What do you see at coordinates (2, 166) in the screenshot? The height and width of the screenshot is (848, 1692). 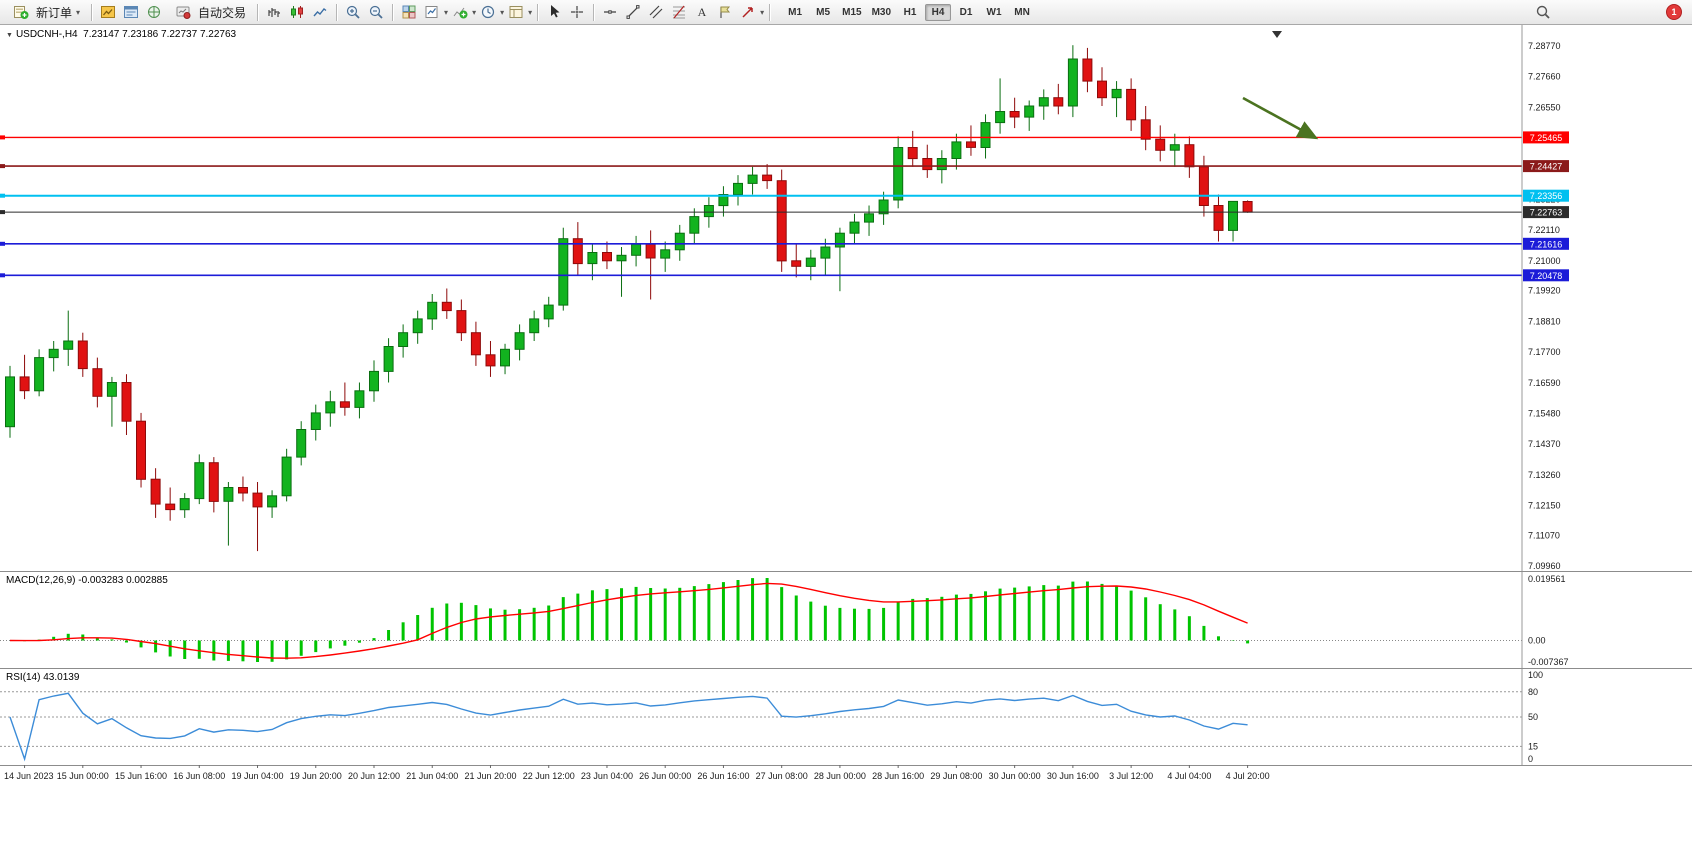 I see `hline-left-marker` at bounding box center [2, 166].